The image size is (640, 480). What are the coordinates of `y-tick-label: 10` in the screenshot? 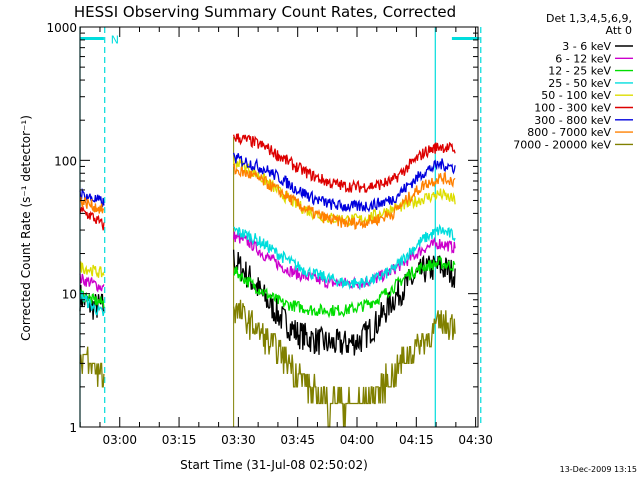 It's located at (69, 295).